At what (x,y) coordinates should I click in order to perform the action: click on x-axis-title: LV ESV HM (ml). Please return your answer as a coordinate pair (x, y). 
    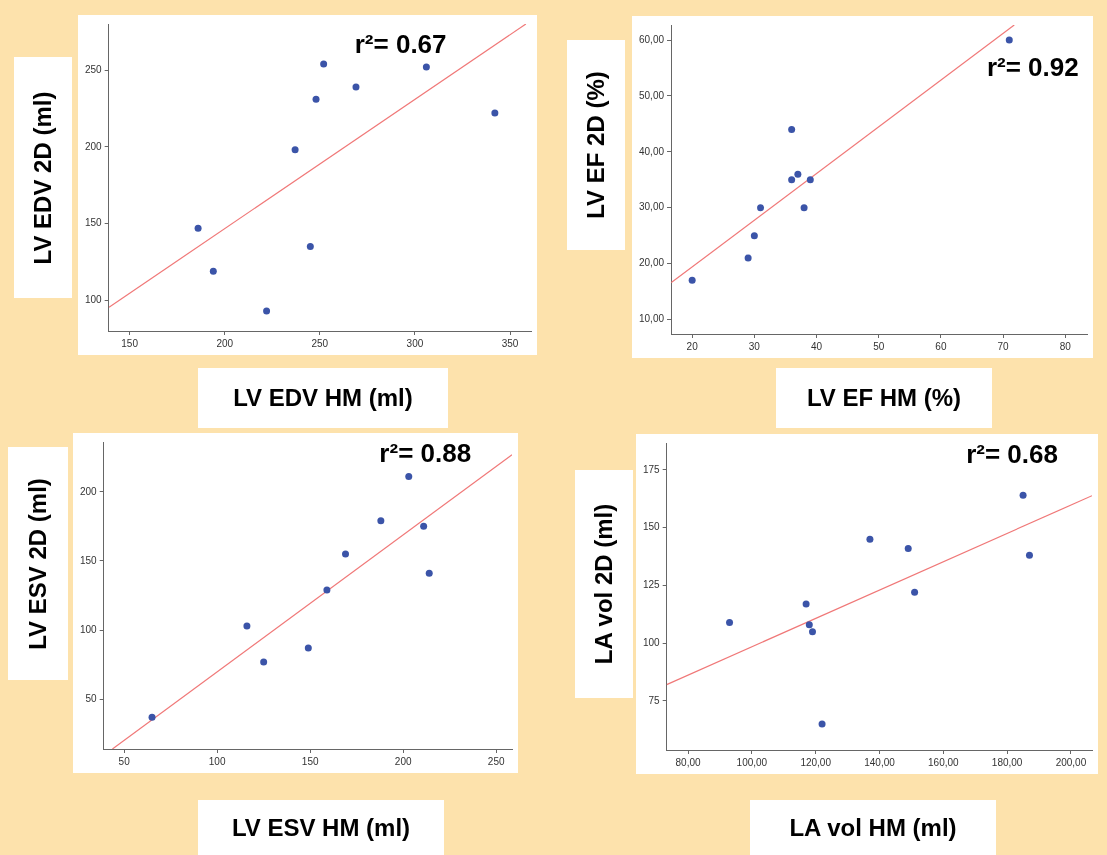
    Looking at the image, I should click on (321, 827).